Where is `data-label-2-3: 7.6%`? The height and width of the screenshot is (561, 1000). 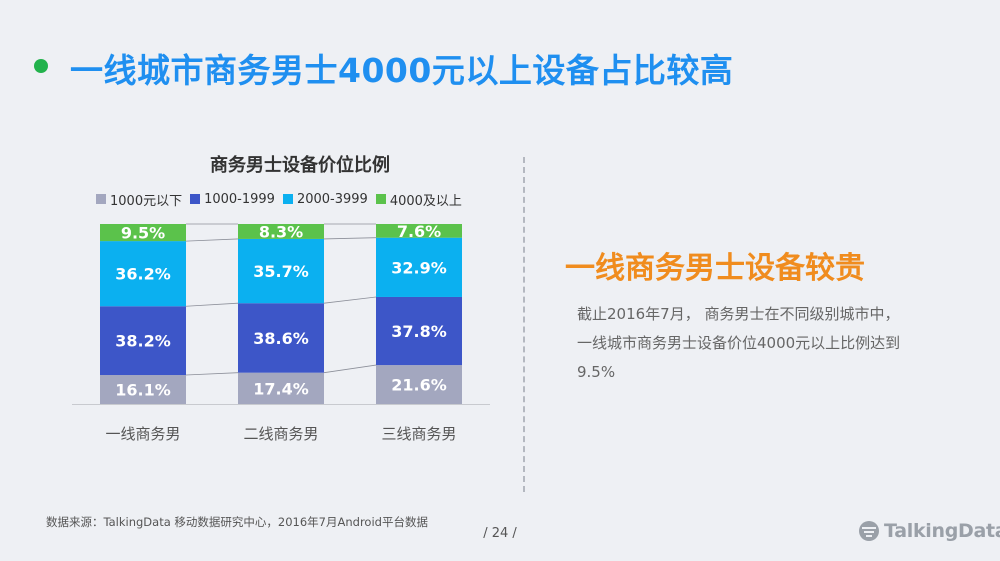 data-label-2-3: 7.6% is located at coordinates (419, 231).